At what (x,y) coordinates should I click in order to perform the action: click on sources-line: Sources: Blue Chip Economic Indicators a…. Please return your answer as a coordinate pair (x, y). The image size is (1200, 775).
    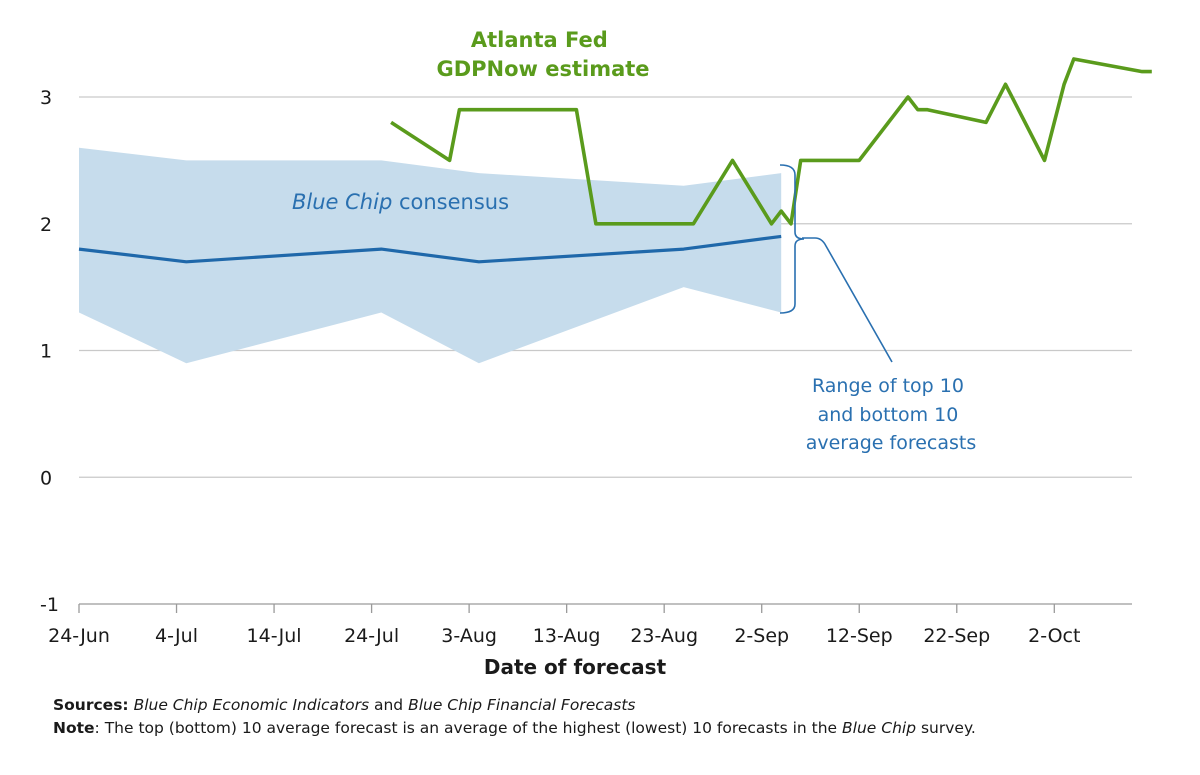
    Looking at the image, I should click on (613, 705).